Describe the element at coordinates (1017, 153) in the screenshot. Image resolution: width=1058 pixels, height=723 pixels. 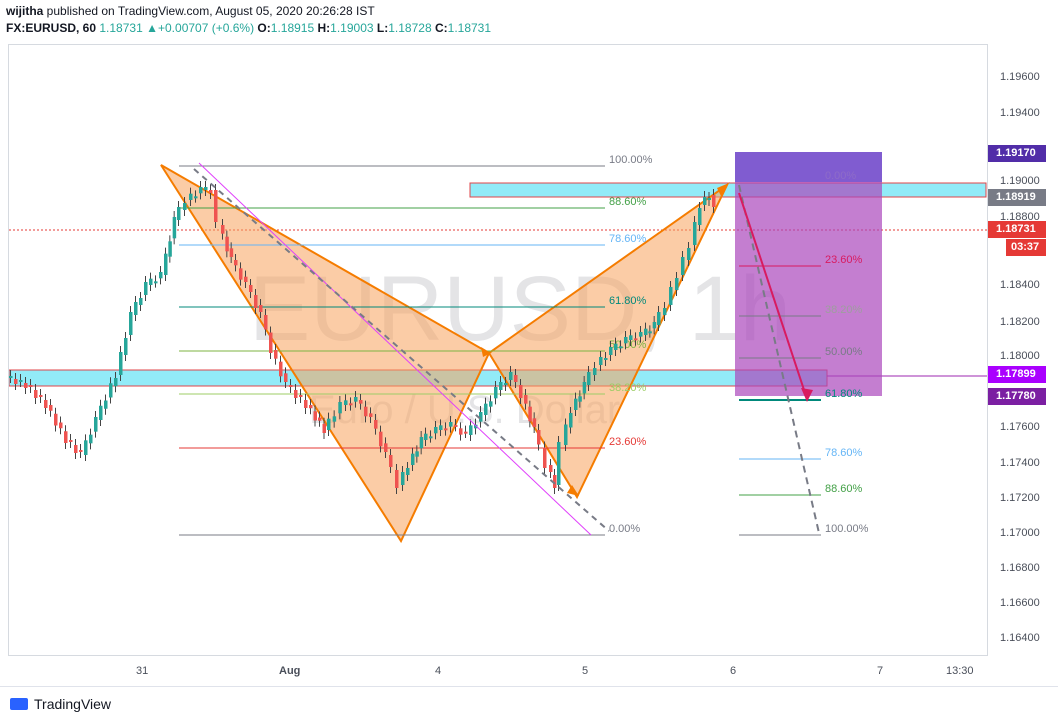
I see `price-tag-top: 1.19170` at that location.